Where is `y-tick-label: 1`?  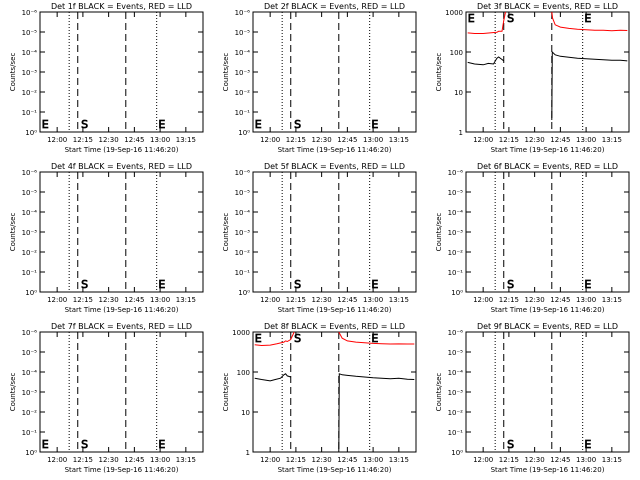
y-tick-label: 1 is located at coordinates (461, 133).